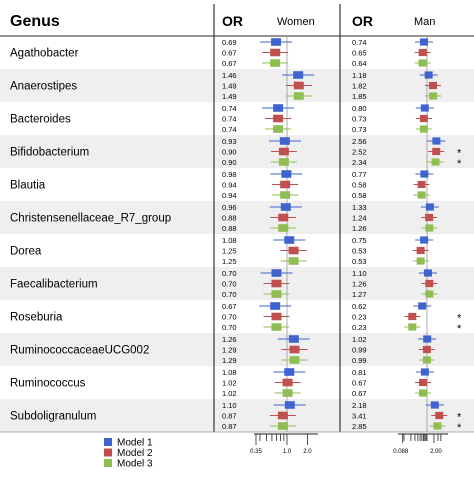 The width and height of the screenshot is (474, 477). Describe the element at coordinates (307, 452) in the screenshot. I see `women-axis-tick-label: 2.0` at that location.